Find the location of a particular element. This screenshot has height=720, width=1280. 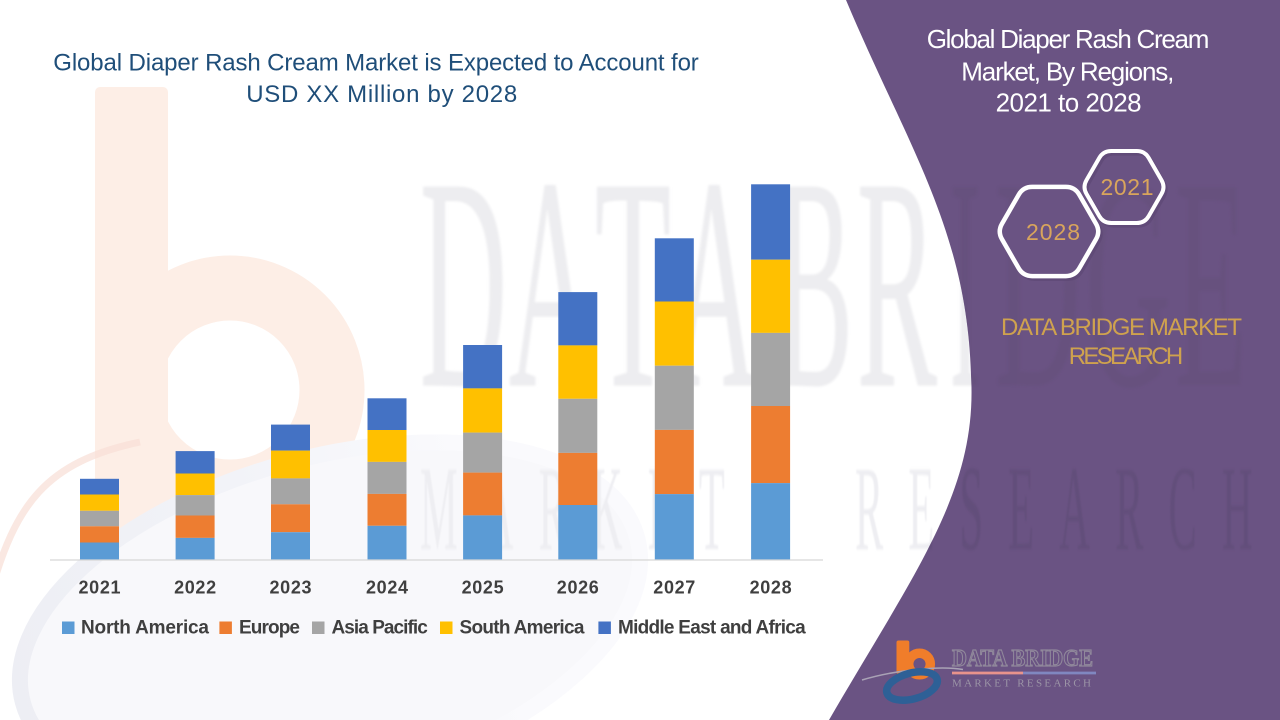

svg-text: Global Diaper Rash Cream is located at coordinates (1068, 39).